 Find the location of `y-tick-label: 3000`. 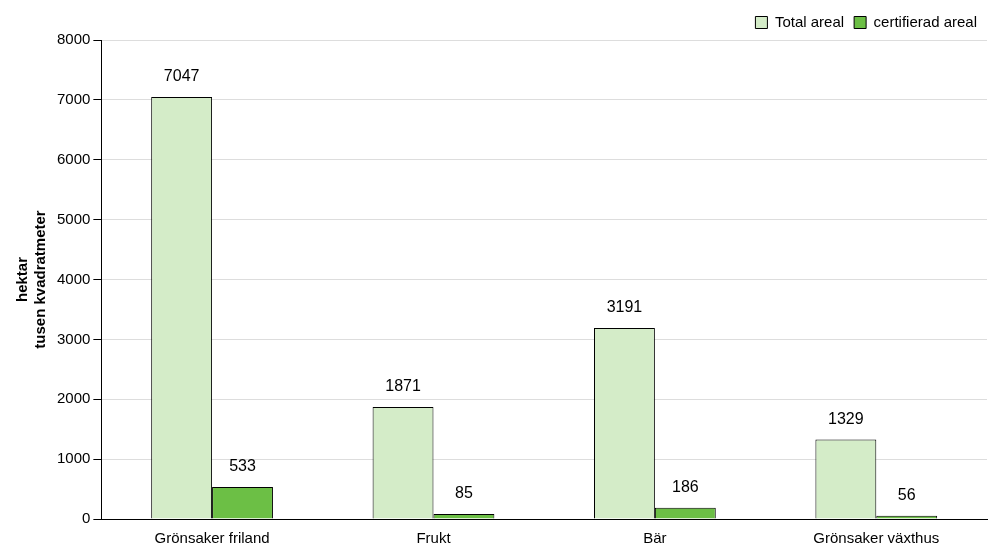

y-tick-label: 3000 is located at coordinates (73, 338).